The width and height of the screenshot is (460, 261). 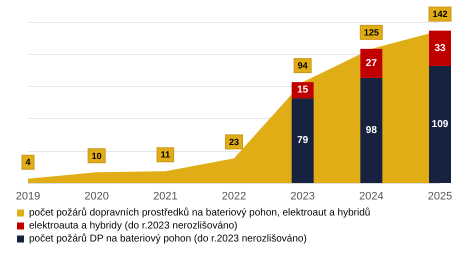 What do you see at coordinates (302, 196) in the screenshot?
I see `x-tick-label: 2023` at bounding box center [302, 196].